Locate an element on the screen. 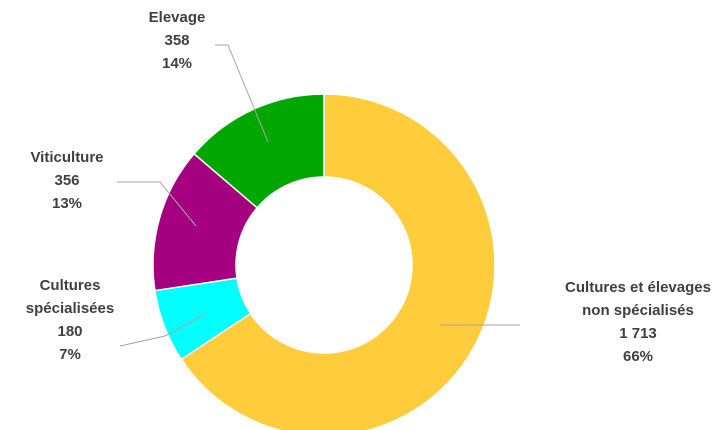  label-value-viticulture: 356 is located at coordinates (66, 180).